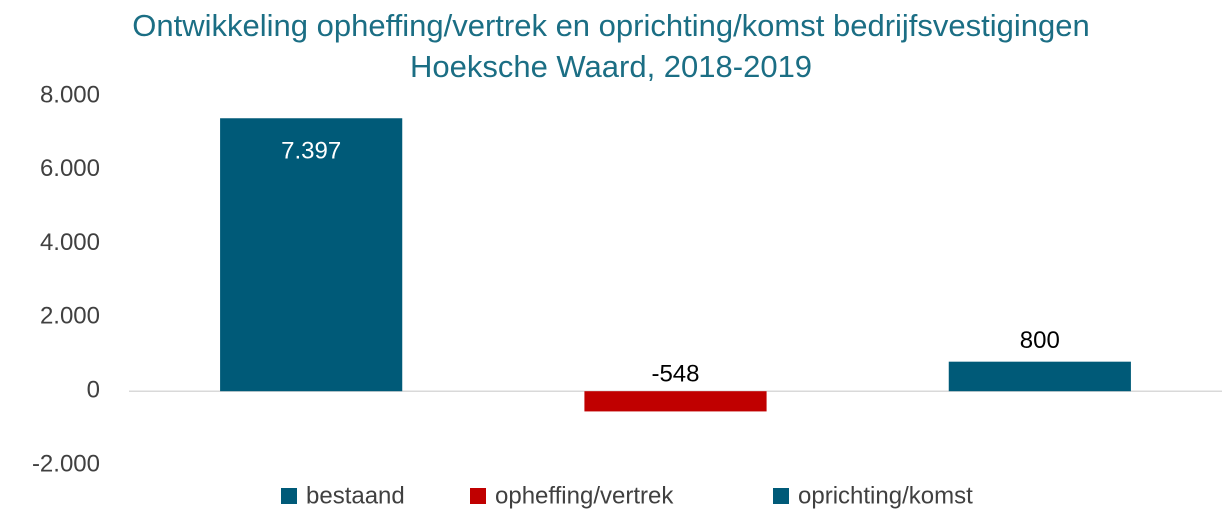 This screenshot has width=1222, height=516. What do you see at coordinates (70, 316) in the screenshot?
I see `y-tick-label: 2.000` at bounding box center [70, 316].